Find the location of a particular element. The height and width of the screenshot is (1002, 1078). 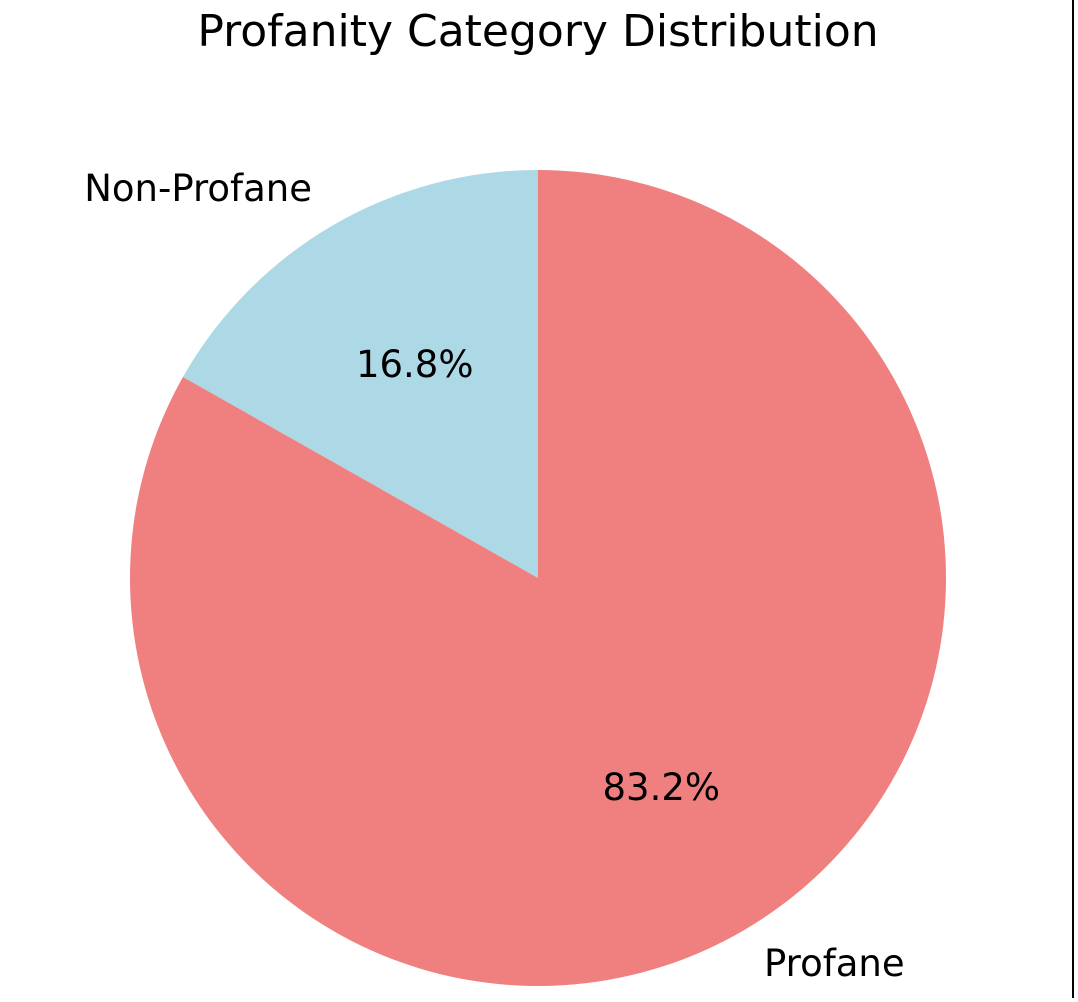

frame-edge is located at coordinates (1073, 499).